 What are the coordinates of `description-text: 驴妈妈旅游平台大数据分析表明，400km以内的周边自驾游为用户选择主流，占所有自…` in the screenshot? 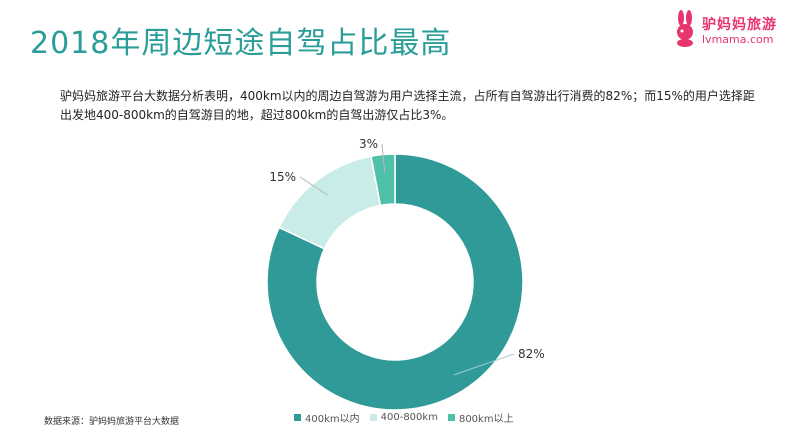 It's located at (407, 105).